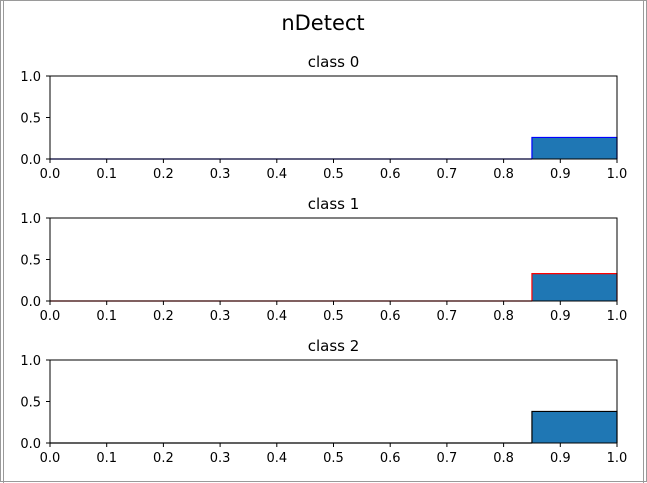  I want to click on figure-title: nDetect, so click(322, 23).